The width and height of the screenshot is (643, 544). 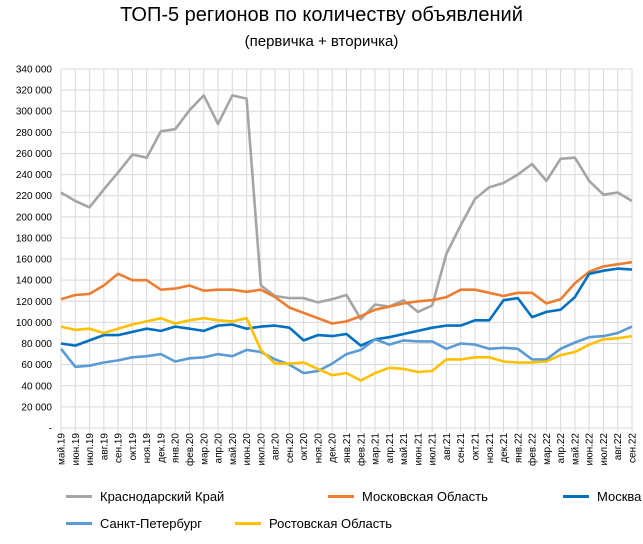 What do you see at coordinates (533, 449) in the screenshot?
I see `x-tick-label: фев.22` at bounding box center [533, 449].